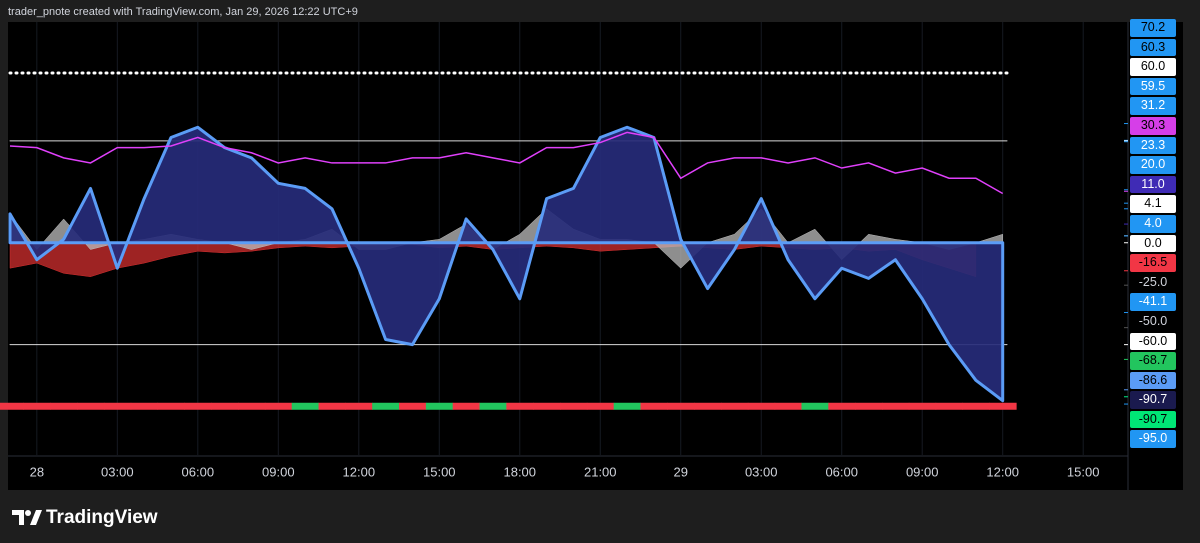 The height and width of the screenshot is (543, 1200). Describe the element at coordinates (37, 471) in the screenshot. I see `x-tick-label: 28` at that location.